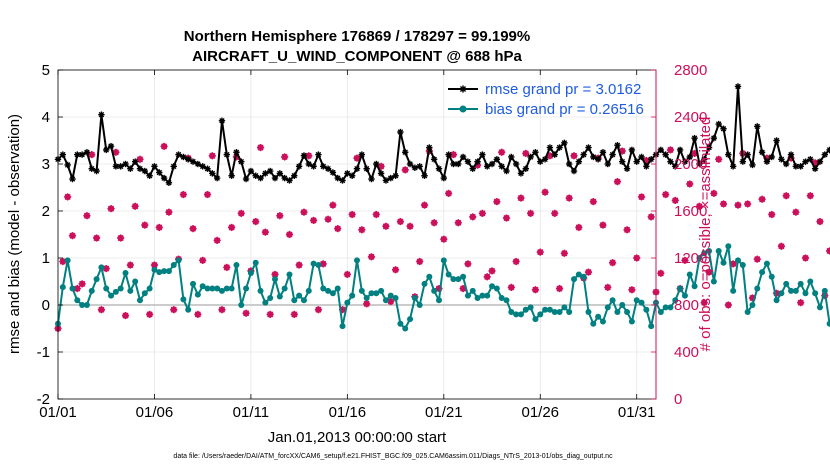 Image resolution: width=830 pixels, height=470 pixels. I want to click on y-tick-label-right: 2000, so click(690, 164).